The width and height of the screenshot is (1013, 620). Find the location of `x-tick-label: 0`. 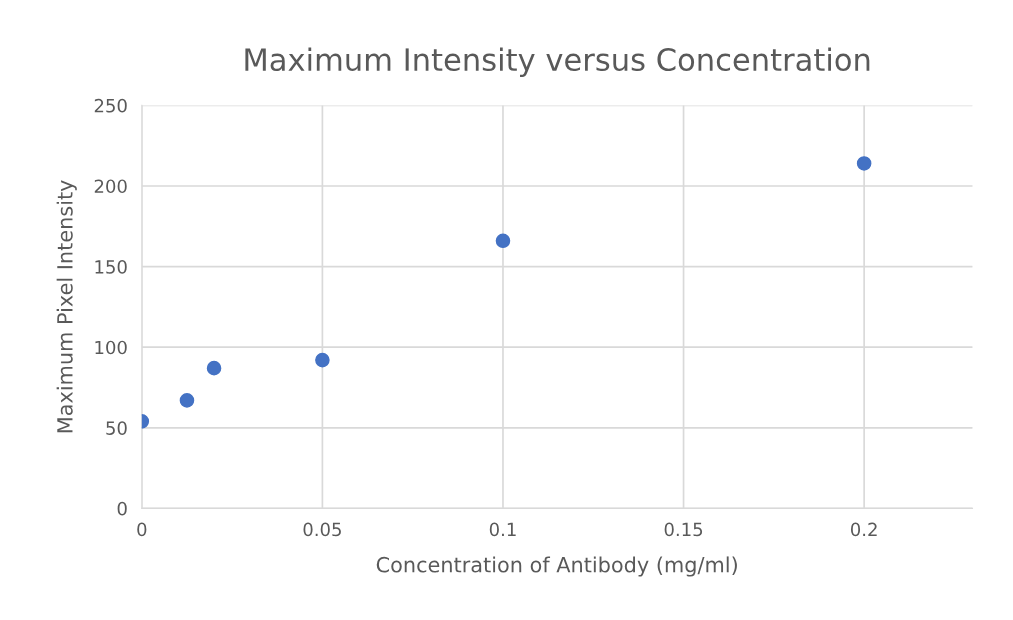

x-tick-label: 0 is located at coordinates (142, 529).